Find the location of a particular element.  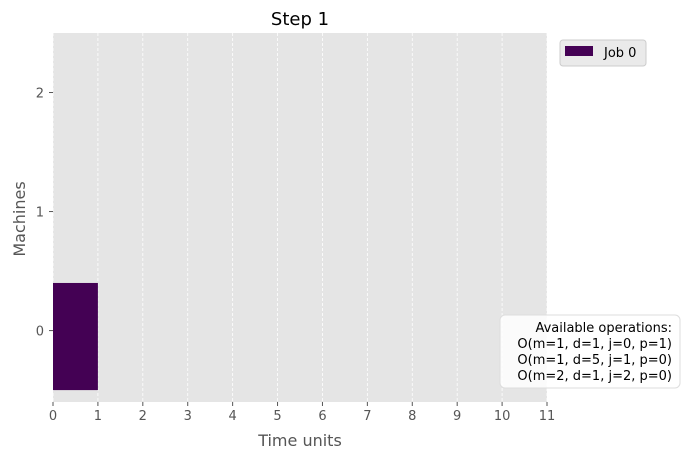

legend: Job 0 is located at coordinates (603, 53).